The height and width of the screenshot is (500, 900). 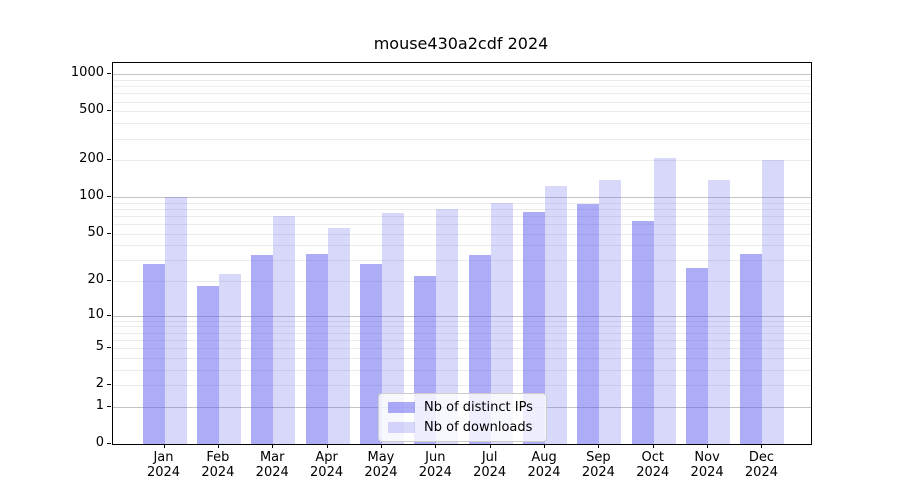 I want to click on bar-distinct-ips-aug, so click(x=534, y=328).